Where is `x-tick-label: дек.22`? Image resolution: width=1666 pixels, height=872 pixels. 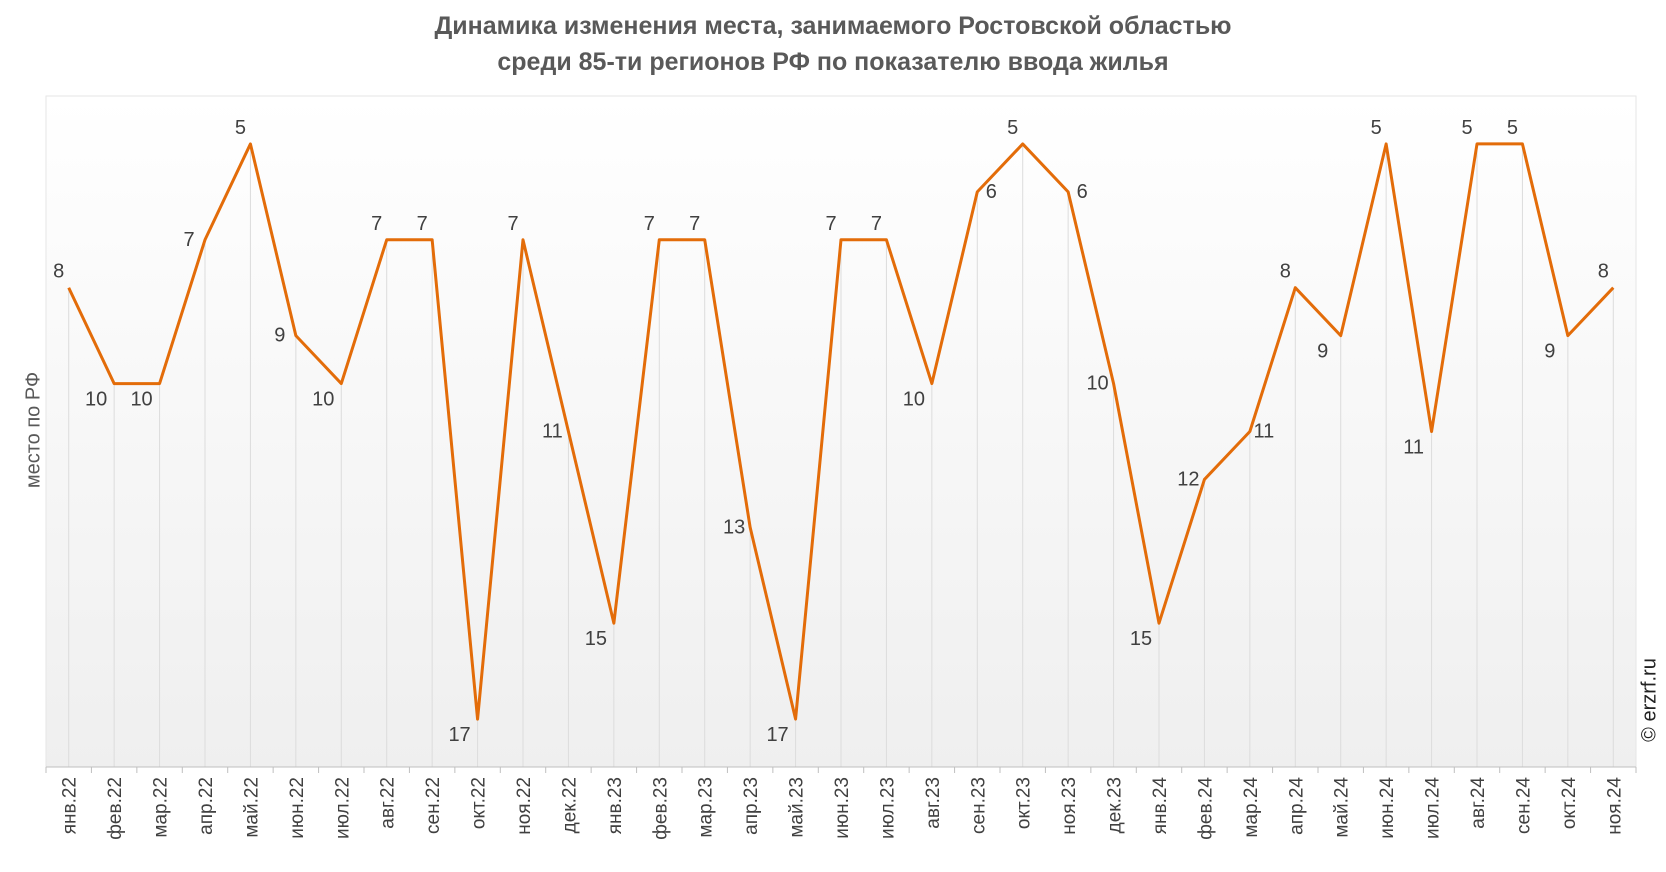 x-tick-label: дек.22 is located at coordinates (569, 805).